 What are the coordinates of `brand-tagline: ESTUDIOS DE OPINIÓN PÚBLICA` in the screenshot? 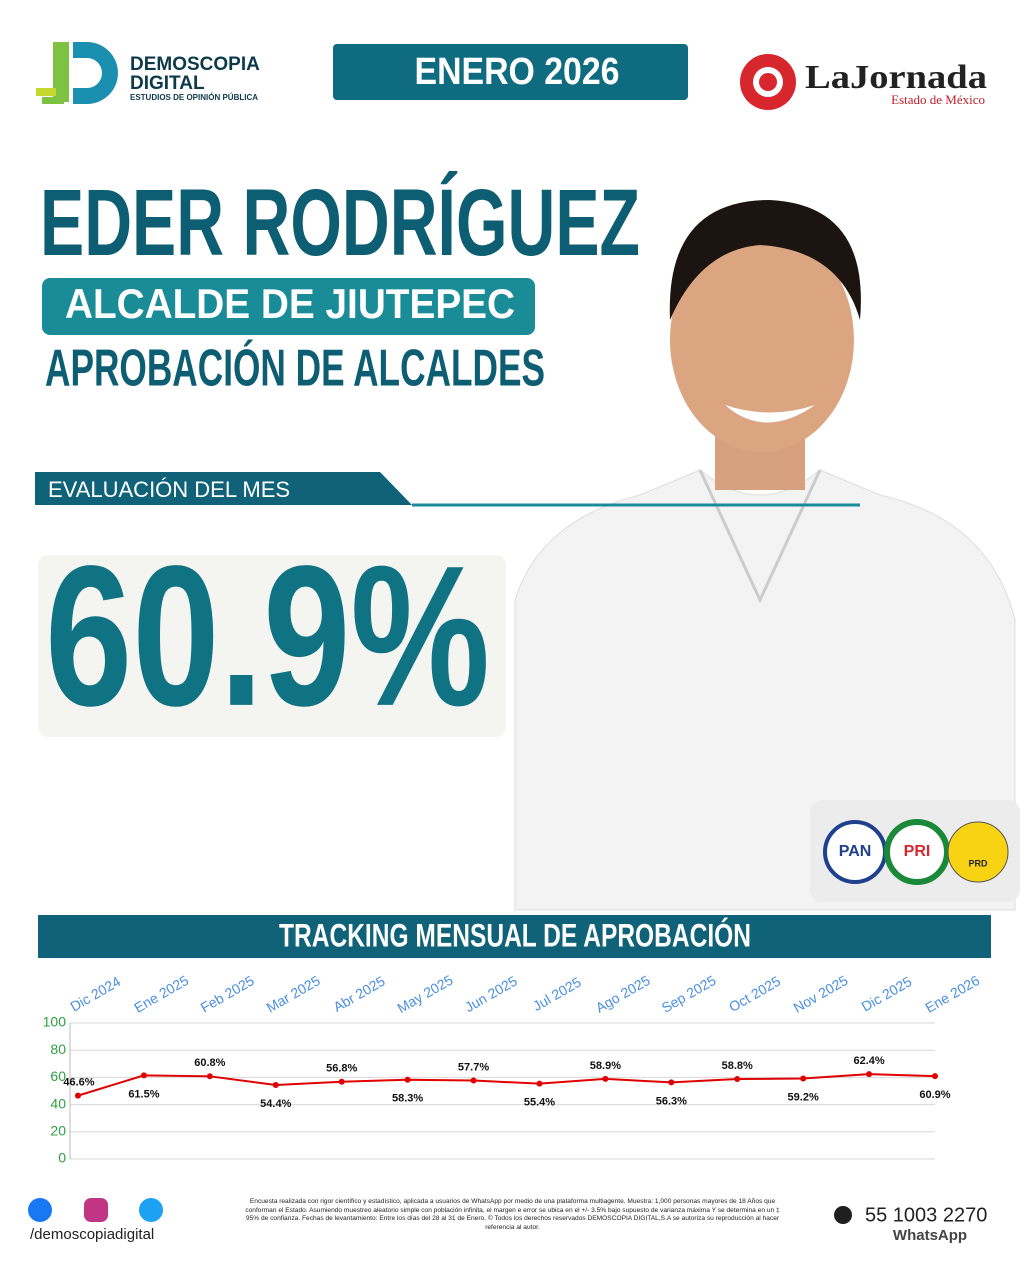 It's located at (194, 97).